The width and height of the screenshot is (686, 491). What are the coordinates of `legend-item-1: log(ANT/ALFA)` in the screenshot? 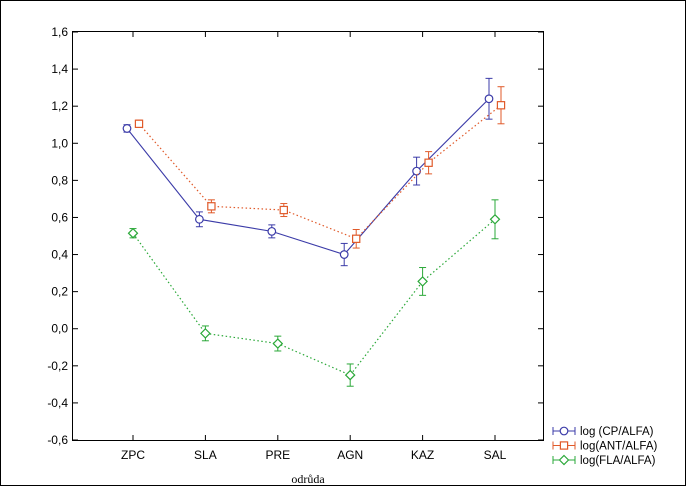 It's located at (604, 447).